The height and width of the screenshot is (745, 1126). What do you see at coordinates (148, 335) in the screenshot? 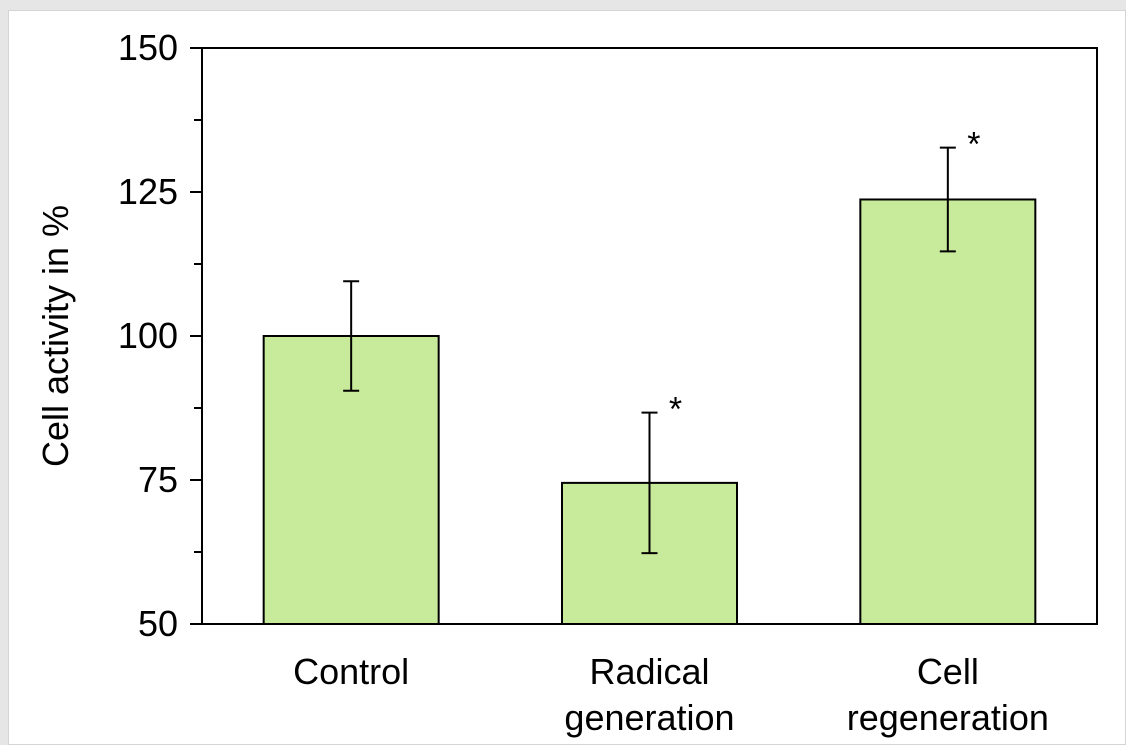
I see `y-tick-label: 100` at bounding box center [148, 335].